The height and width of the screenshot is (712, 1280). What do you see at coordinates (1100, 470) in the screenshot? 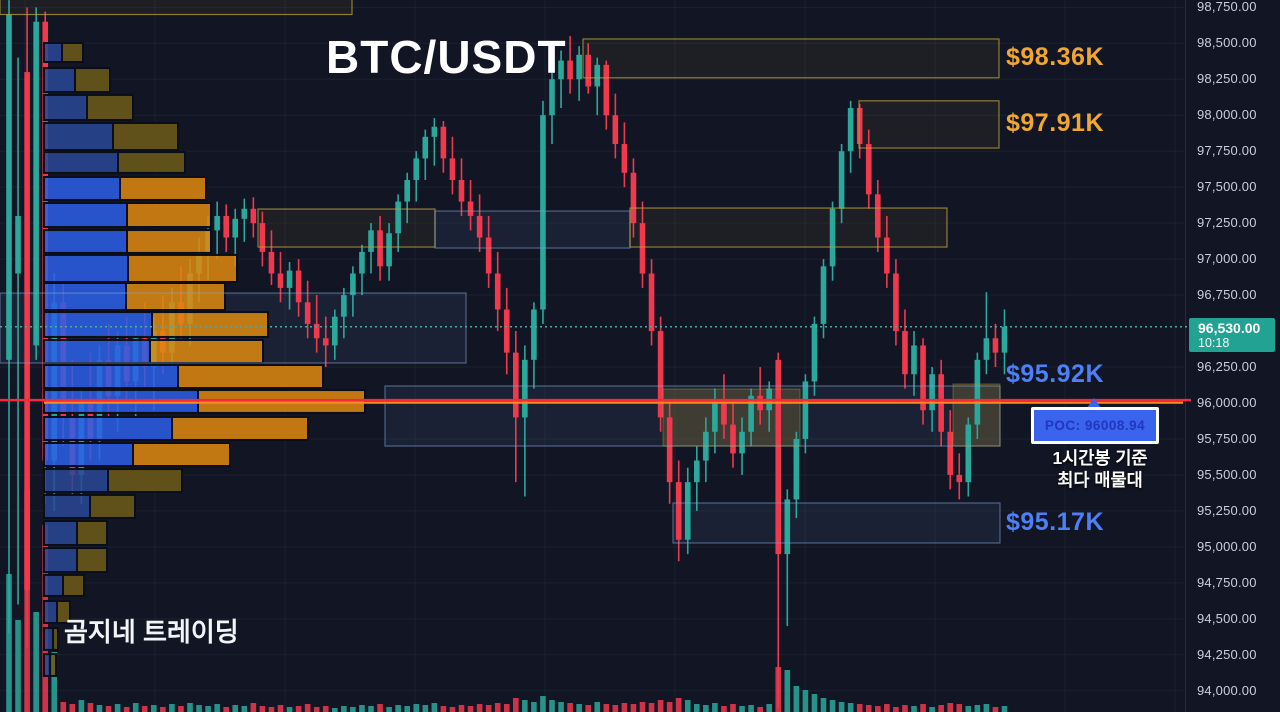
I see `poc-annotation-text: 1시간봉 기준 최다 매물대` at bounding box center [1100, 470].